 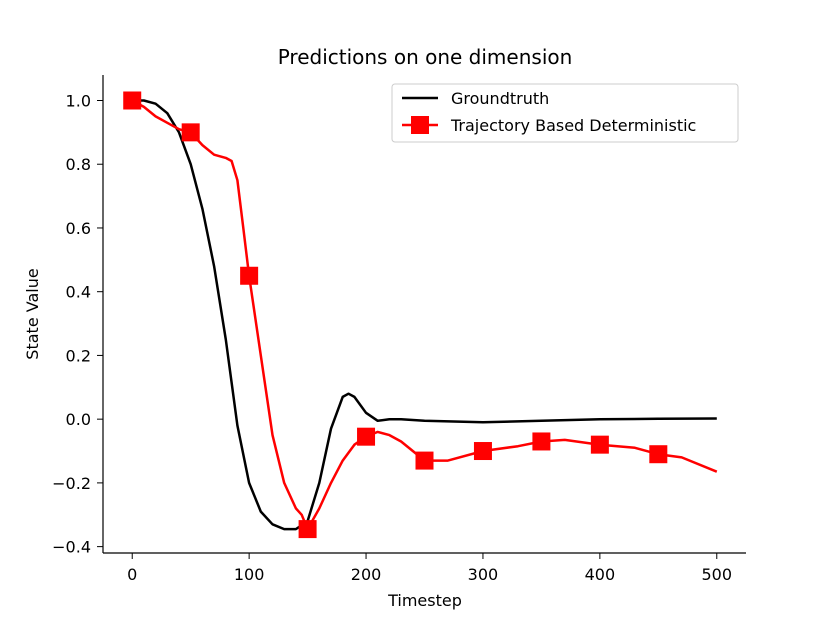 What do you see at coordinates (78, 355) in the screenshot?
I see `y-tick-label: 0.2` at bounding box center [78, 355].